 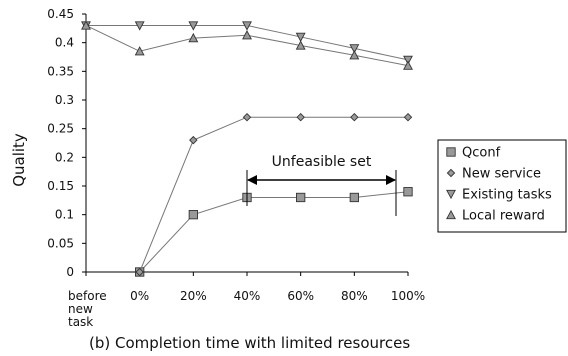 I want to click on series-qconf, so click(x=273, y=232).